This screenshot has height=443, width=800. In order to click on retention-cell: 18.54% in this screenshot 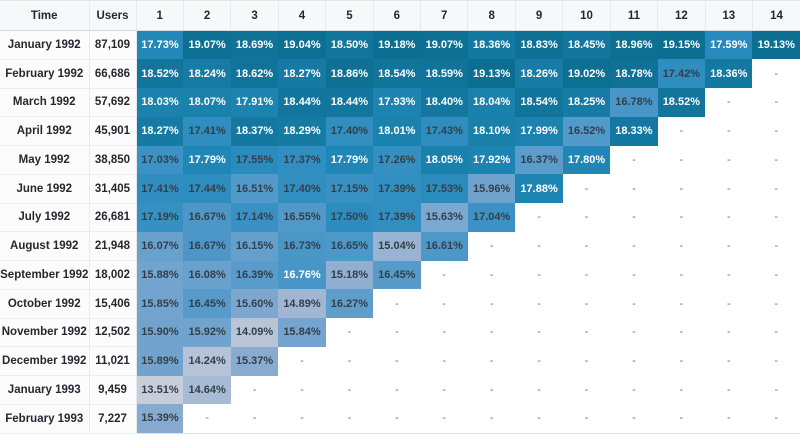, I will do `click(539, 102)`.